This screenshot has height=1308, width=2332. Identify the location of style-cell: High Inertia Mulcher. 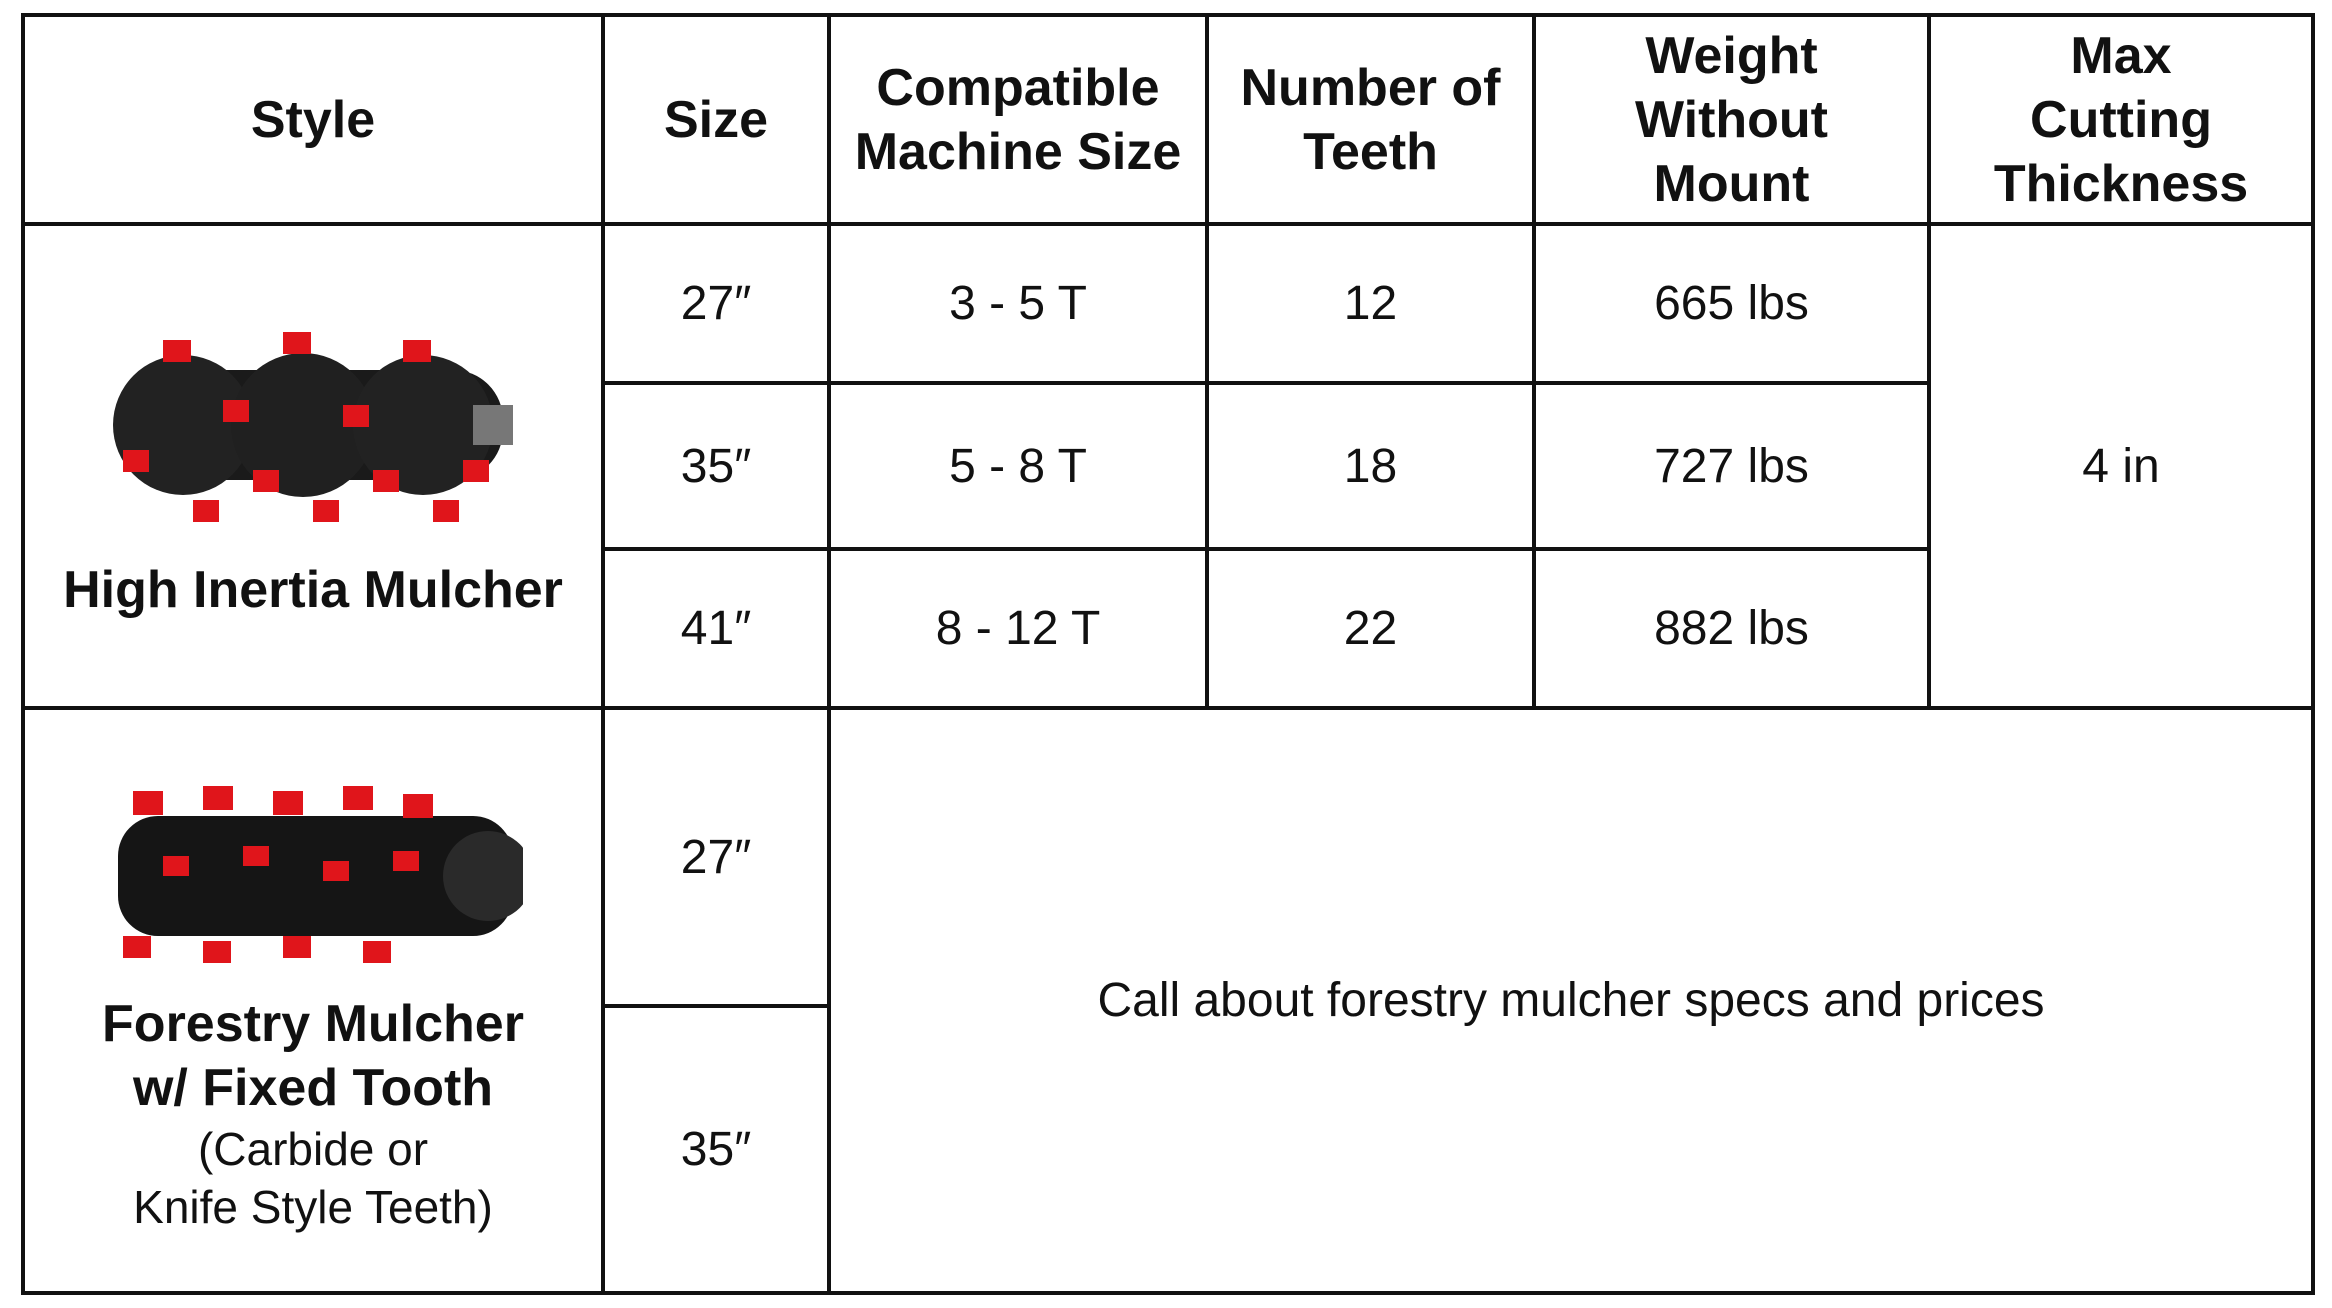
(313, 466).